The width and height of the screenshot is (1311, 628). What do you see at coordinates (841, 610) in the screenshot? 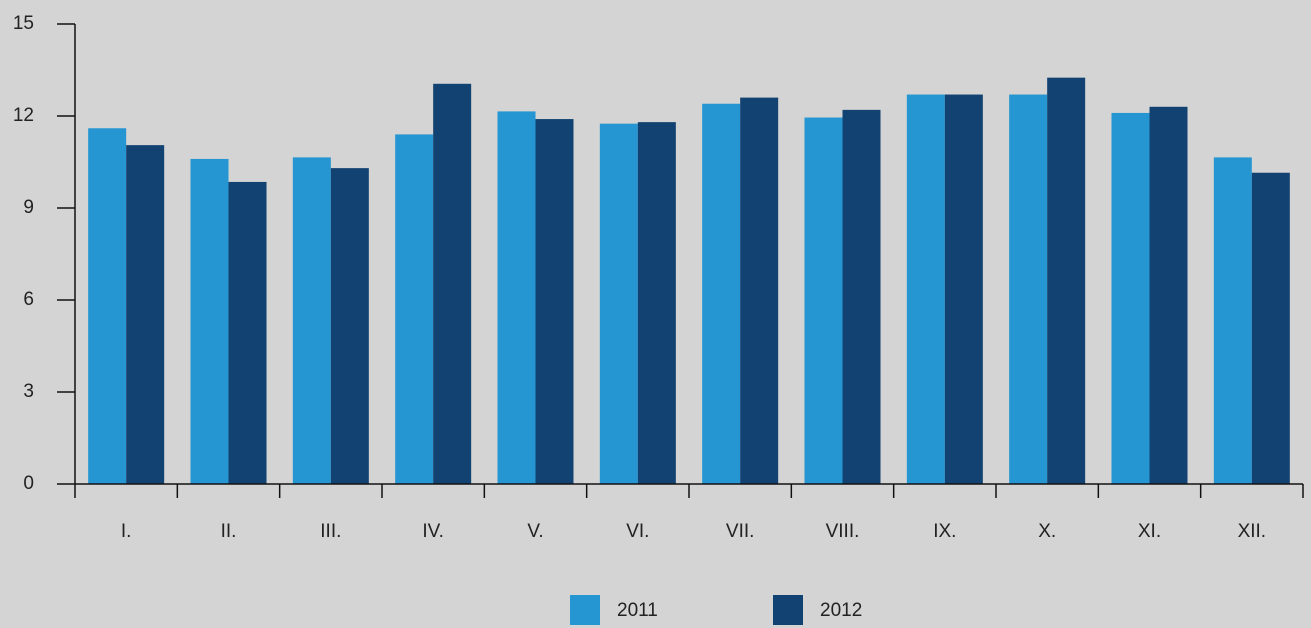
I see `legend-label: 2012` at bounding box center [841, 610].